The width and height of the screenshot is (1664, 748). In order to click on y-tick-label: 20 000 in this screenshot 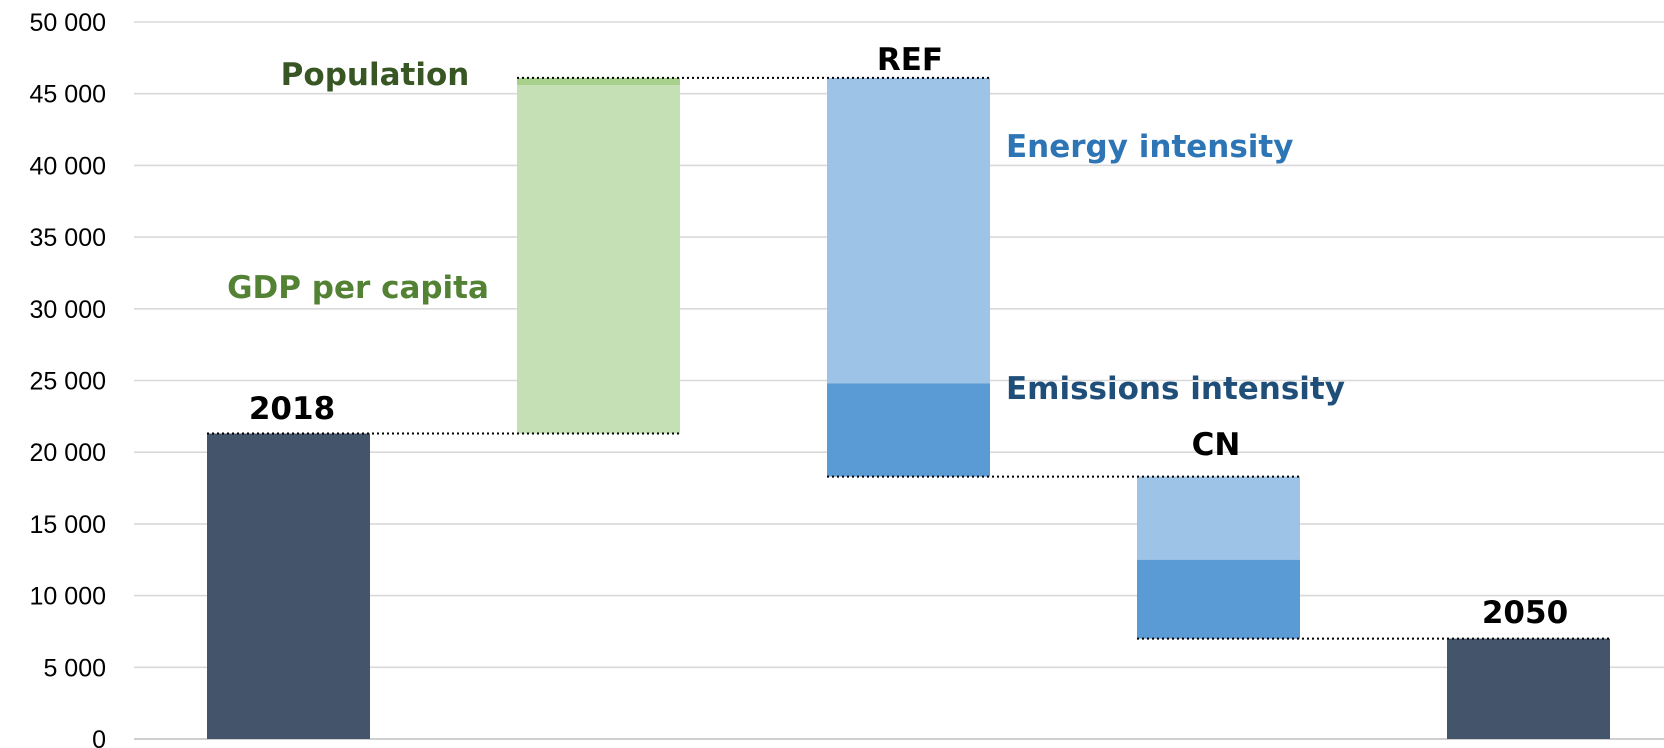, I will do `click(68, 453)`.